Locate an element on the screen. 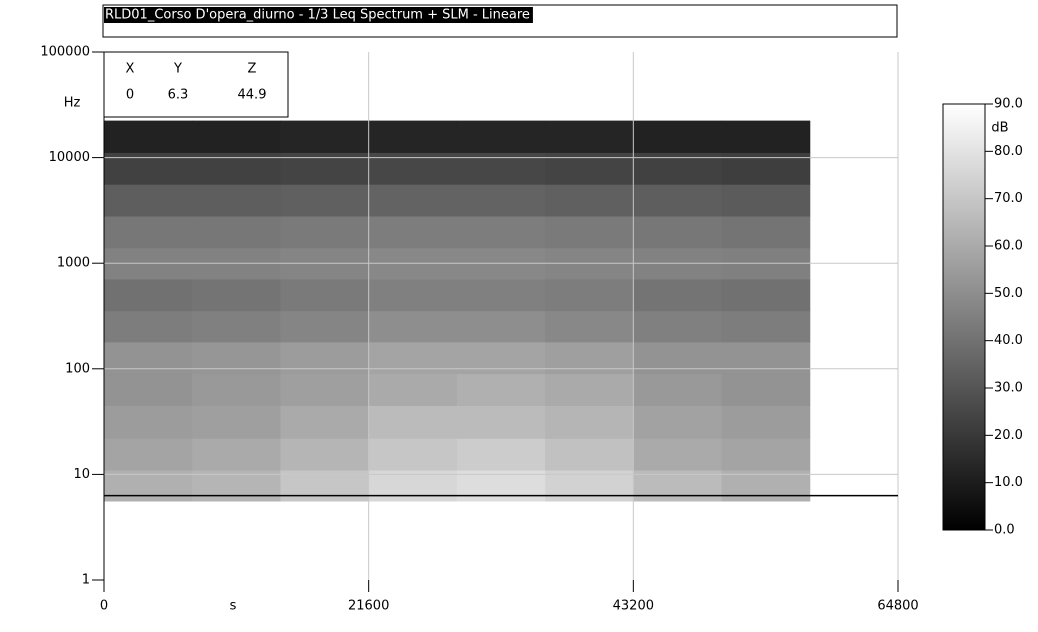 The width and height of the screenshot is (1038, 632). x-tick-label: 21600 is located at coordinates (368, 606).